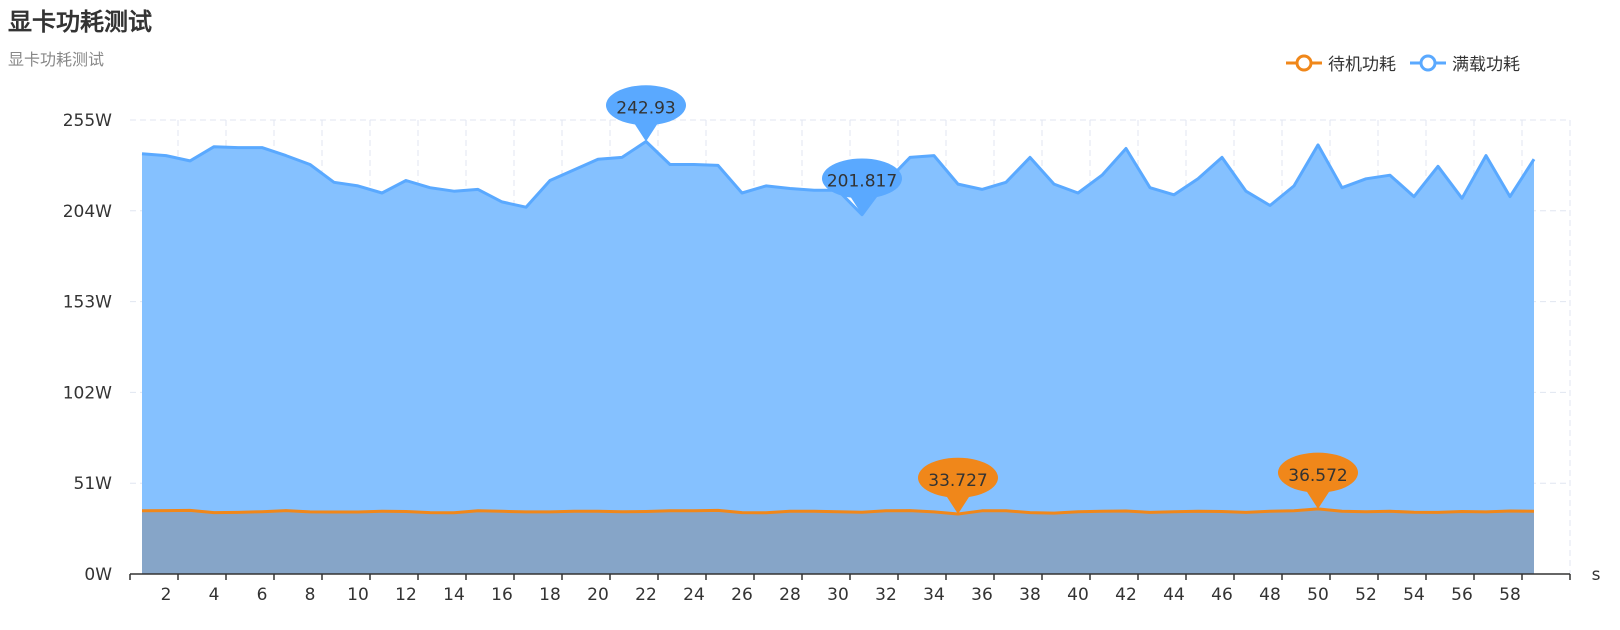 Image resolution: width=1620 pixels, height=630 pixels. Describe the element at coordinates (454, 595) in the screenshot. I see `x-tick-label: 14` at that location.